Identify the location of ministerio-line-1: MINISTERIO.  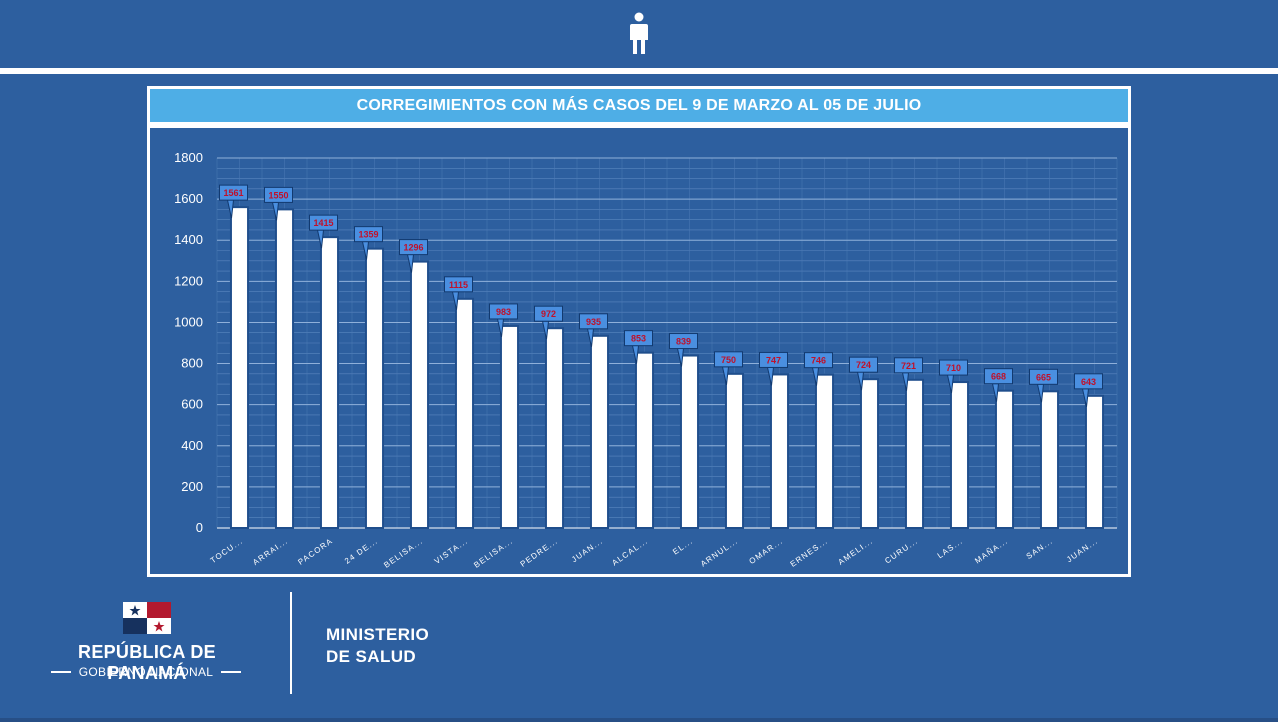
(378, 634).